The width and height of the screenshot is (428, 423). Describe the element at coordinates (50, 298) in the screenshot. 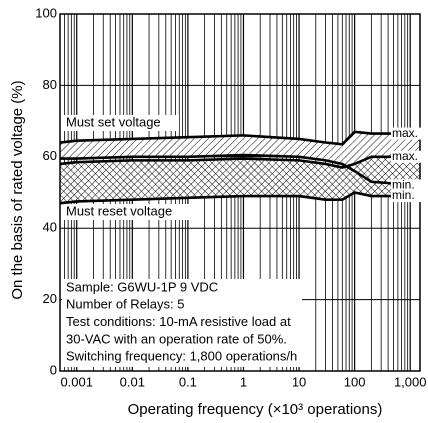

I see `y-tick-label: 20` at that location.